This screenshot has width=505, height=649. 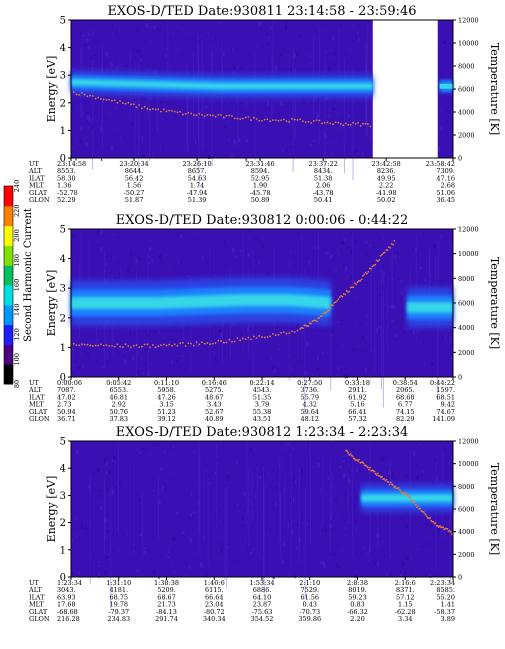 What do you see at coordinates (405, 605) in the screenshot?
I see `table-cell: 1.15` at bounding box center [405, 605].